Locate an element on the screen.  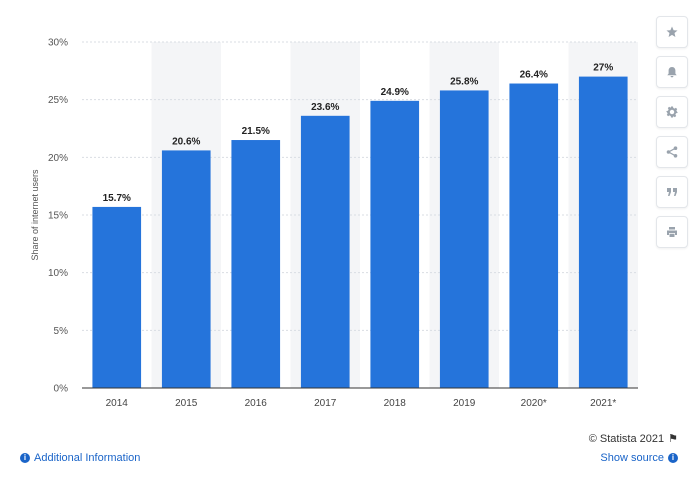
statista-credit: © Statista 2021 ⚑ is located at coordinates (633, 439).